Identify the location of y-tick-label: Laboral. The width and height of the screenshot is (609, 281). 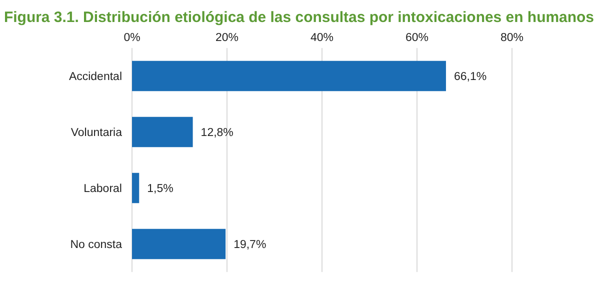
(103, 189).